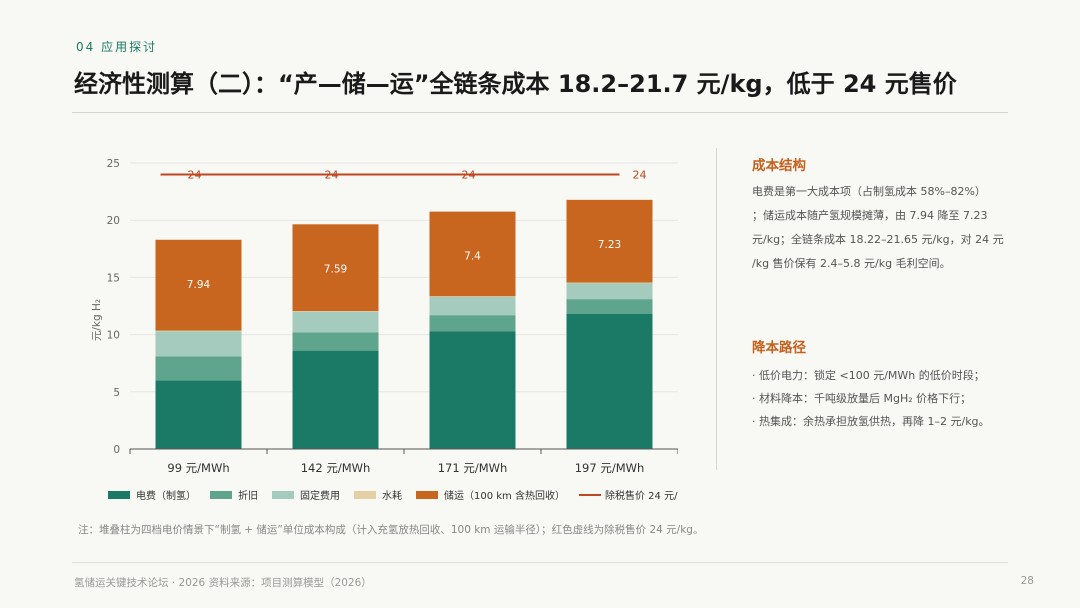 Image resolution: width=1080 pixels, height=608 pixels. I want to click on data-label: 7.4, so click(472, 257).